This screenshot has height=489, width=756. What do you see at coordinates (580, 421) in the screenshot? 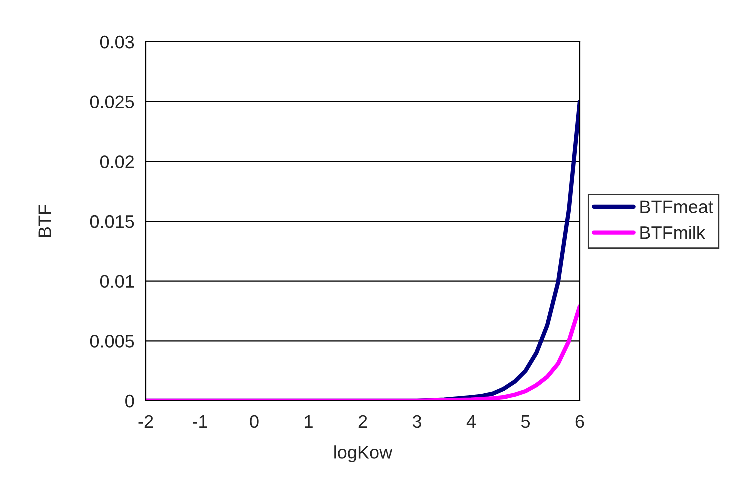
I see `x-tick-label: 6` at bounding box center [580, 421].